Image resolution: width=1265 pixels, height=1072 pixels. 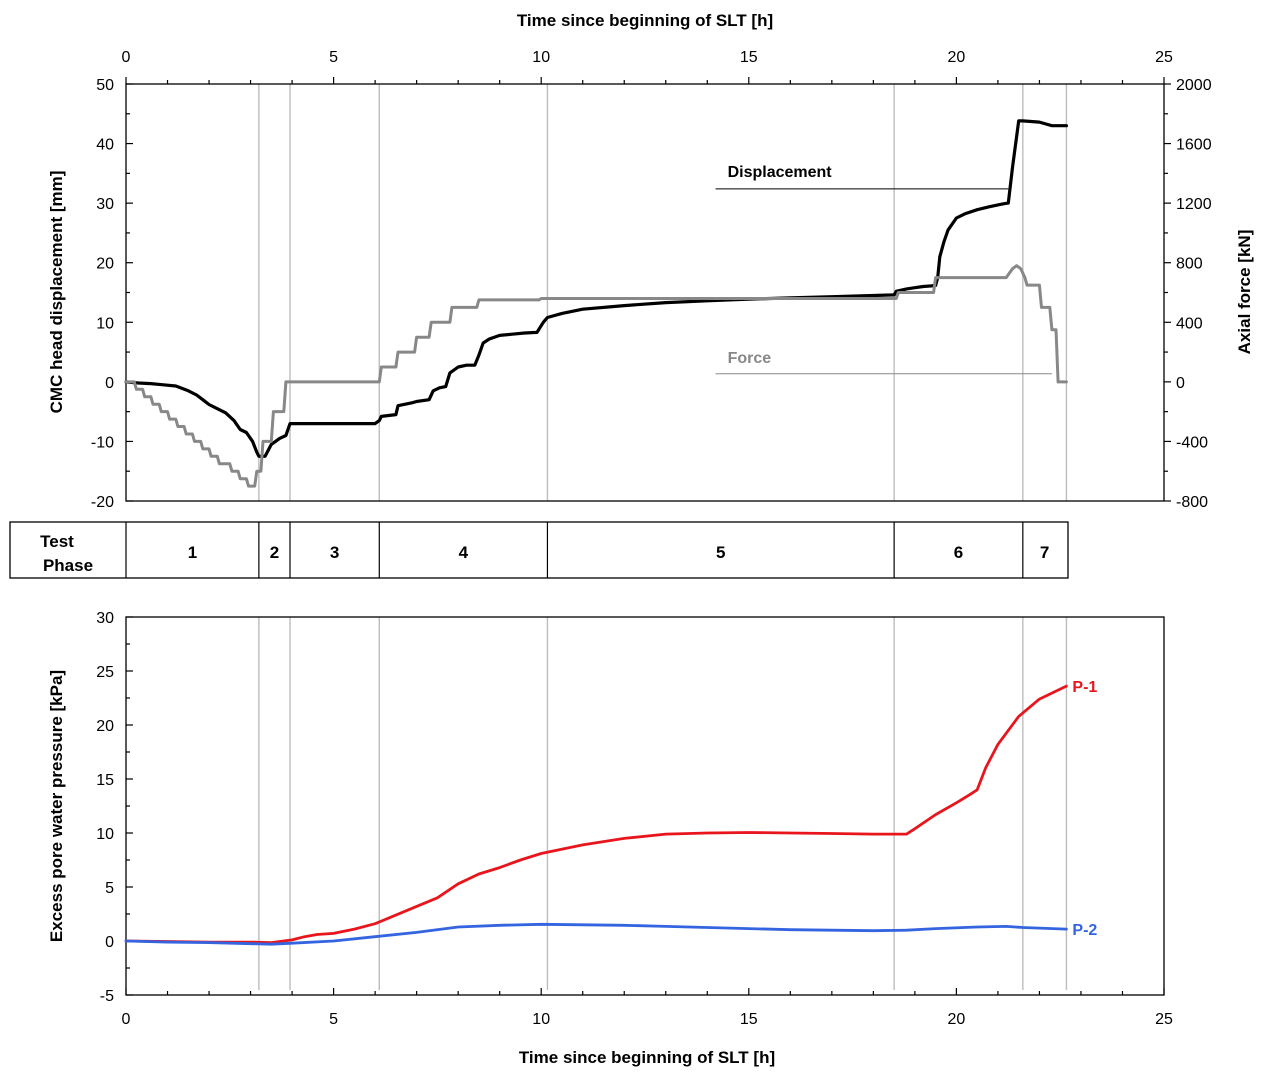 What do you see at coordinates (126, 57) in the screenshot?
I see `top-xtick-label: 0` at bounding box center [126, 57].